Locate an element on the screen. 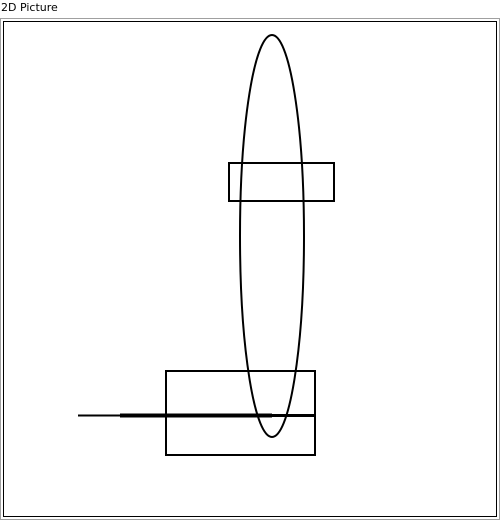  window-title: 2D Picture is located at coordinates (29, 7).